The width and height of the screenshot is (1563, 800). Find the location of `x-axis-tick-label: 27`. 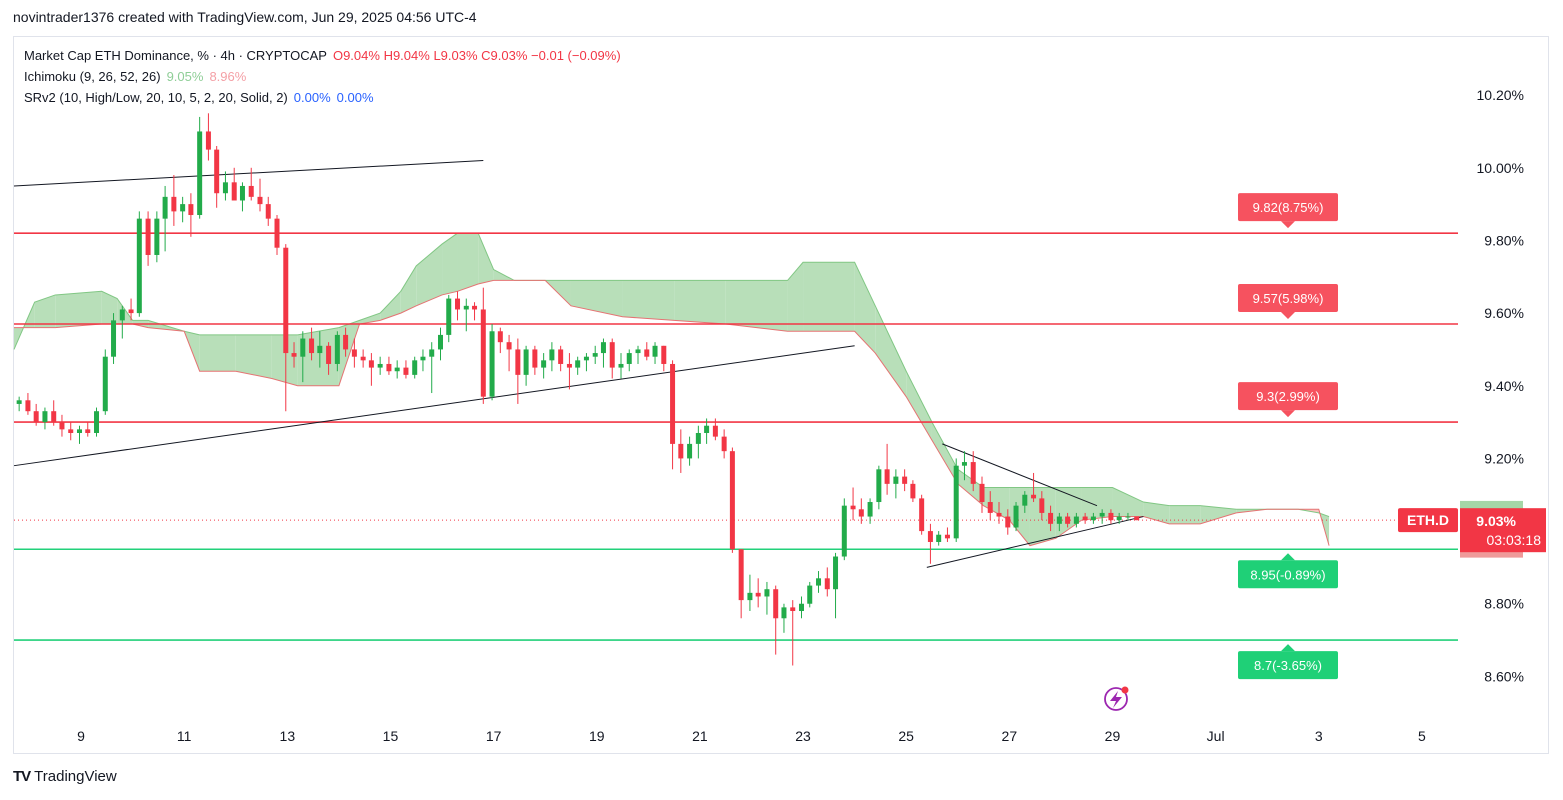

x-axis-tick-label: 27 is located at coordinates (1010, 736).